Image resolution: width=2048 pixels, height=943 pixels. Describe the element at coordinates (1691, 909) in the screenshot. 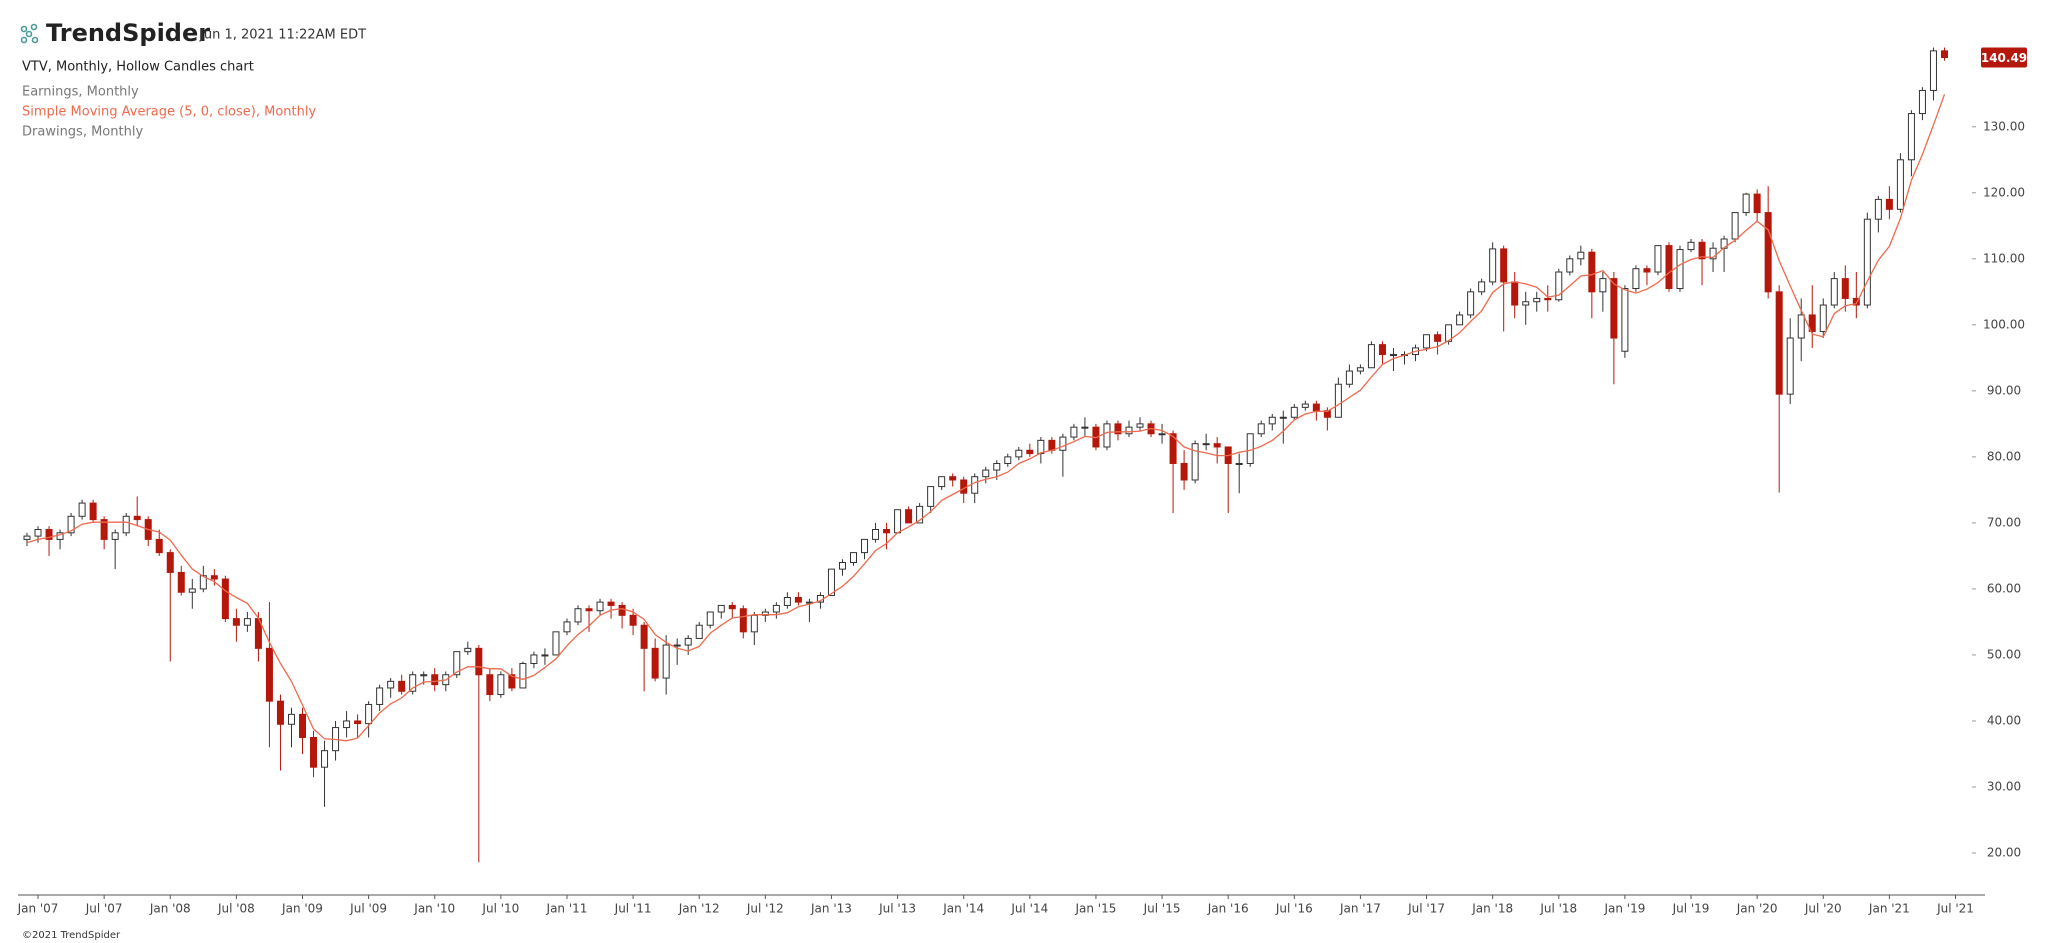

I see `x-tick-label: Jul '19` at that location.